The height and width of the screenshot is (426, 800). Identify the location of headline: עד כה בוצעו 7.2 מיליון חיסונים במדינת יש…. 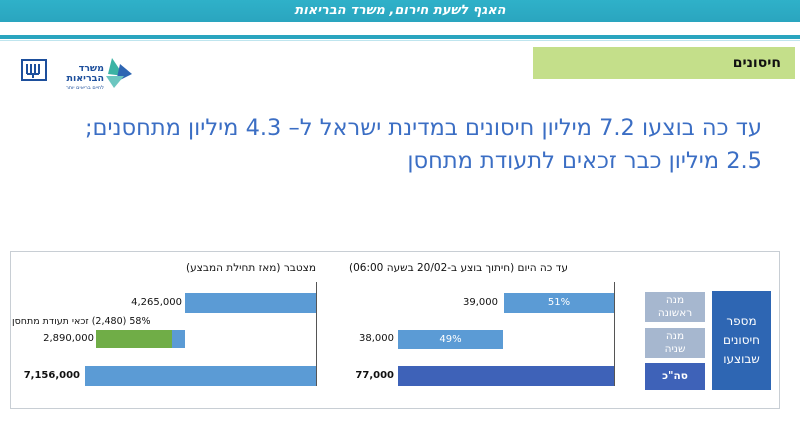
(423, 145).